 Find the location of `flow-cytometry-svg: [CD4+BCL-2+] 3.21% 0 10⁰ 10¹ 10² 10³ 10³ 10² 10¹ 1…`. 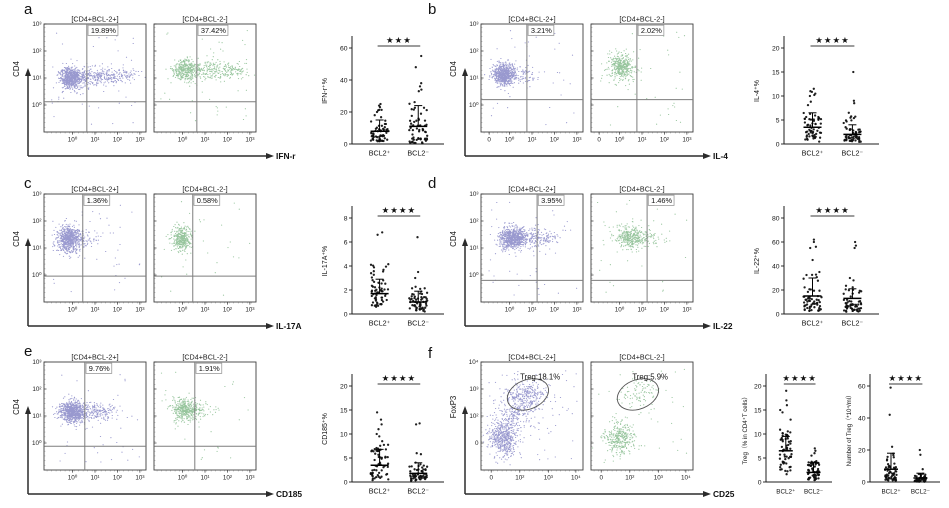

flow-cytometry-svg: [CD4+BCL-2+] 3.21% 0 10⁰ 10¹ 10² 10³ 10³ 10² 10¹ 1… is located at coordinates (588, 88).